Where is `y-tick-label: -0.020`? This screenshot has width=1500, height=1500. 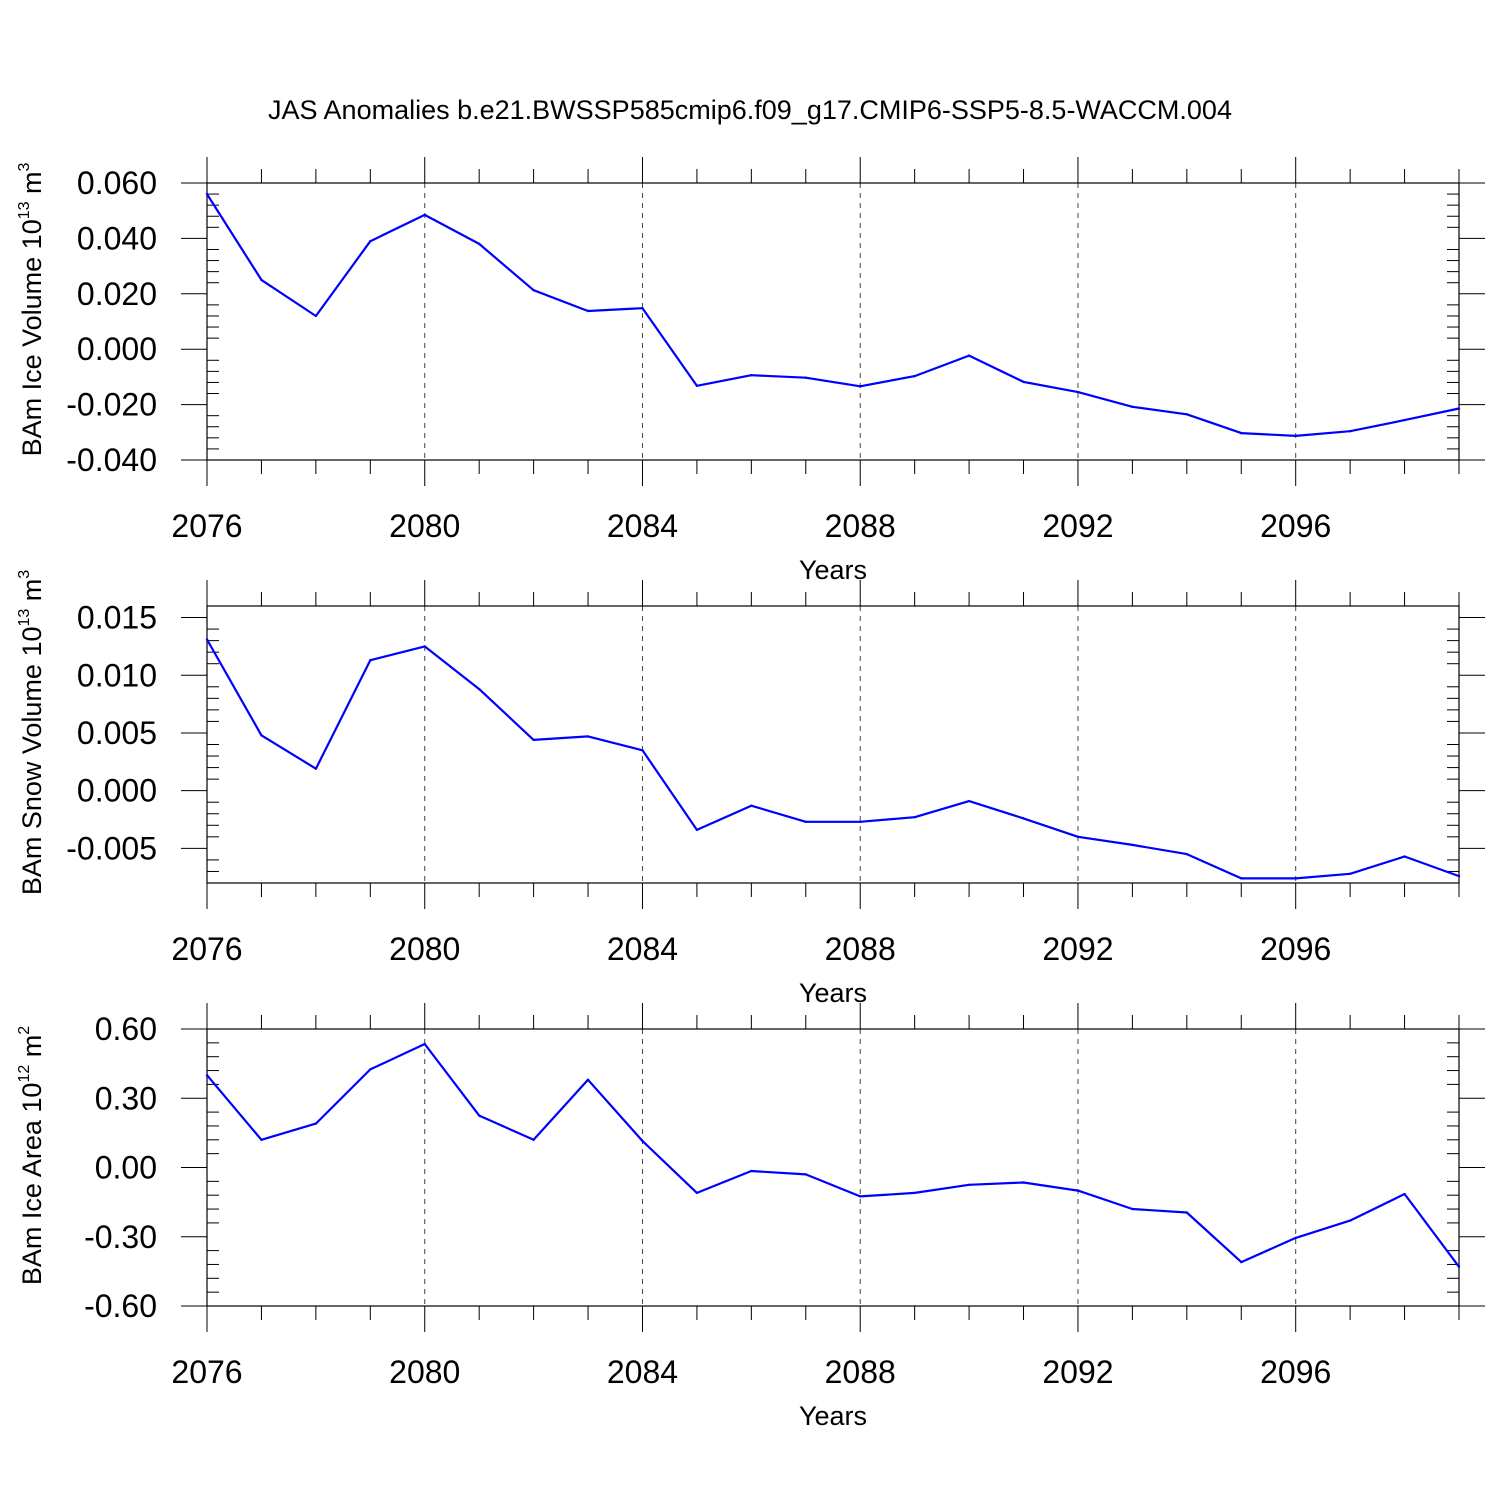 y-tick-label: -0.020 is located at coordinates (111, 405).